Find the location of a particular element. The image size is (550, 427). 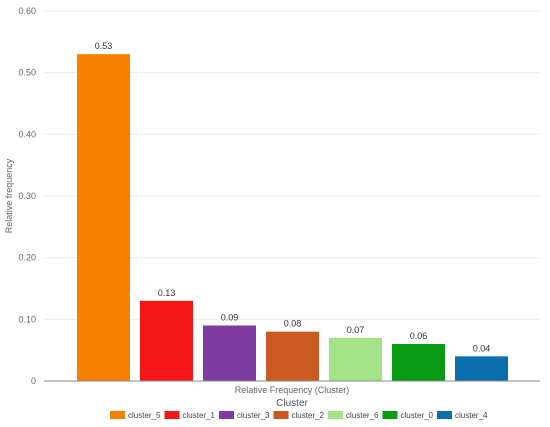

x-axis-title: Relative Frequency (Cluster) is located at coordinates (292, 390).